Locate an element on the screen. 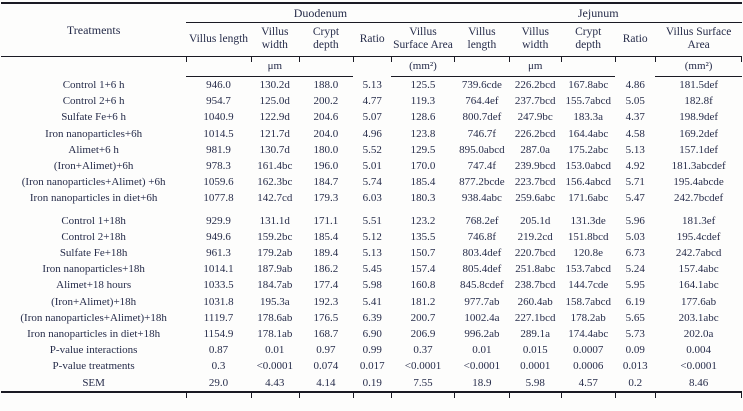  value-cell: 0.2 is located at coordinates (635, 383).